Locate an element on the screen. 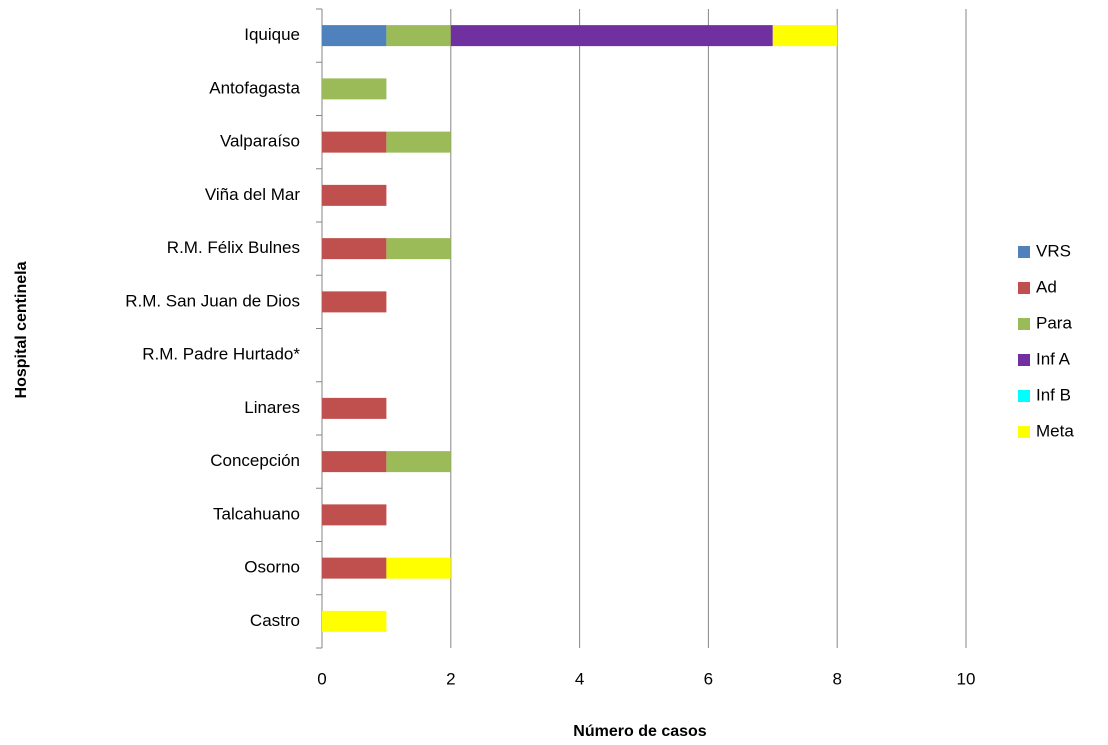 The height and width of the screenshot is (745, 1108). x-tick-label: 4 is located at coordinates (579, 678).